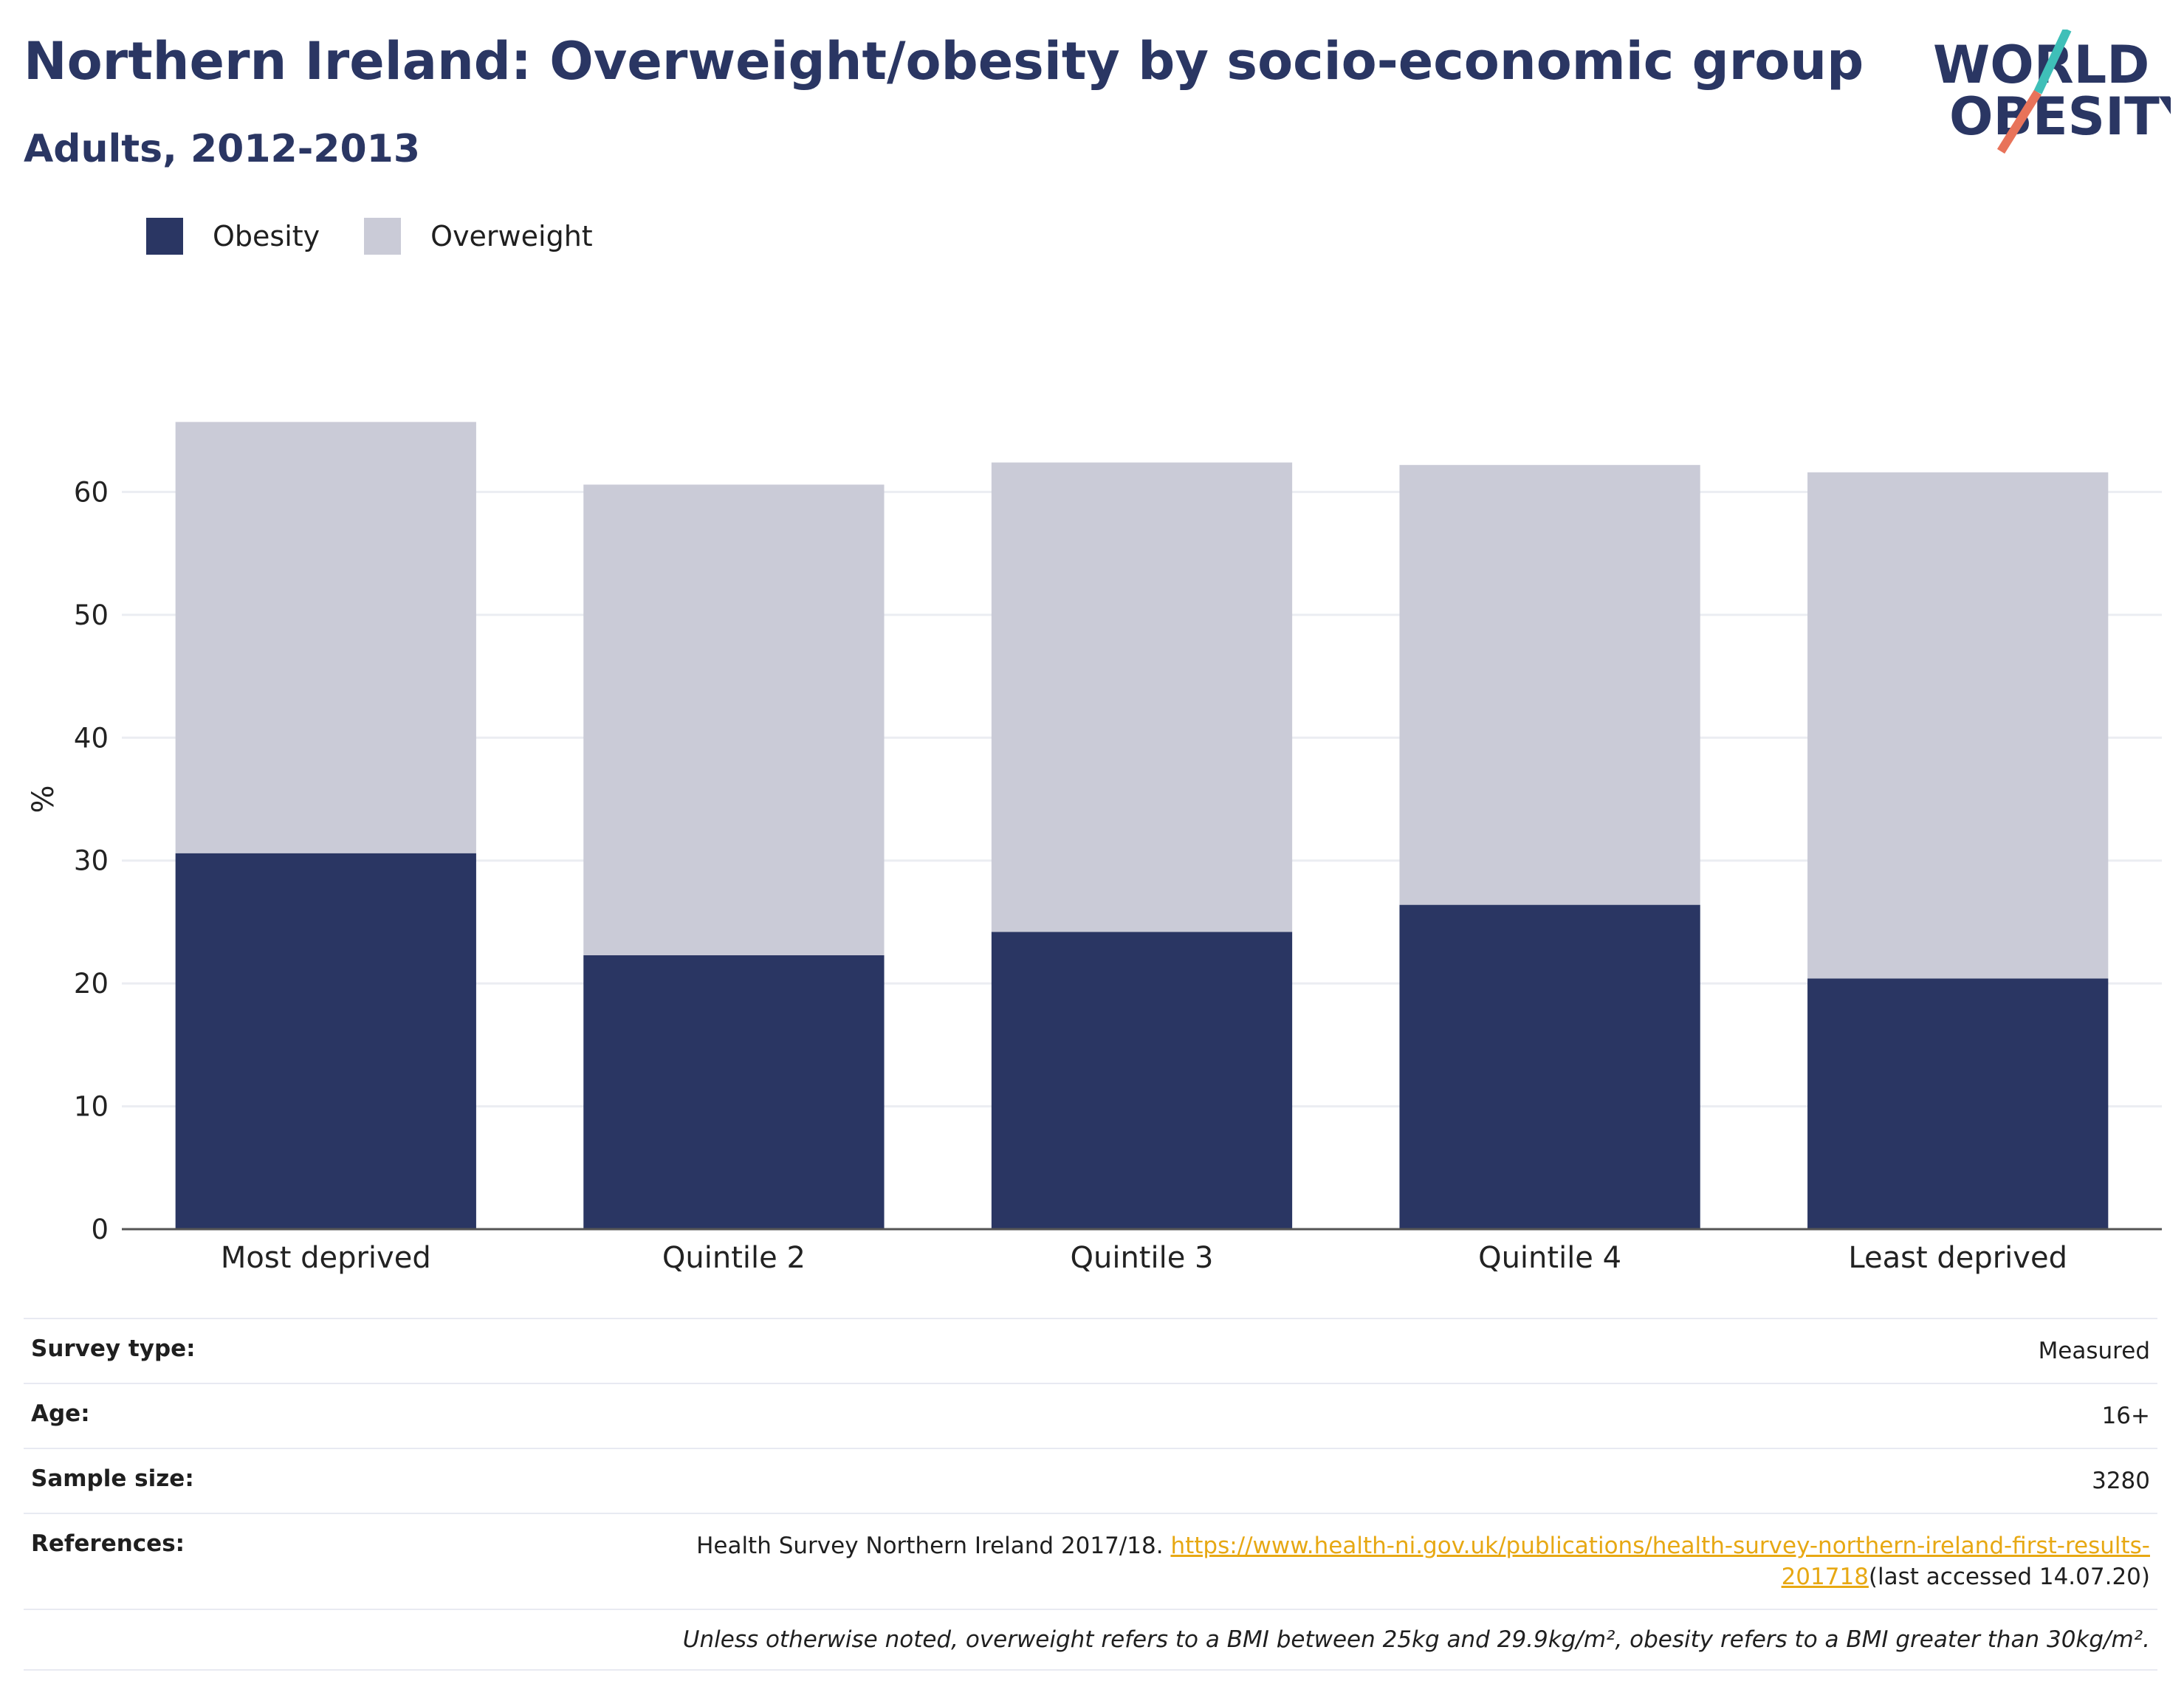  I want to click on x-tick-label-2: Quintile 2, so click(734, 1258).